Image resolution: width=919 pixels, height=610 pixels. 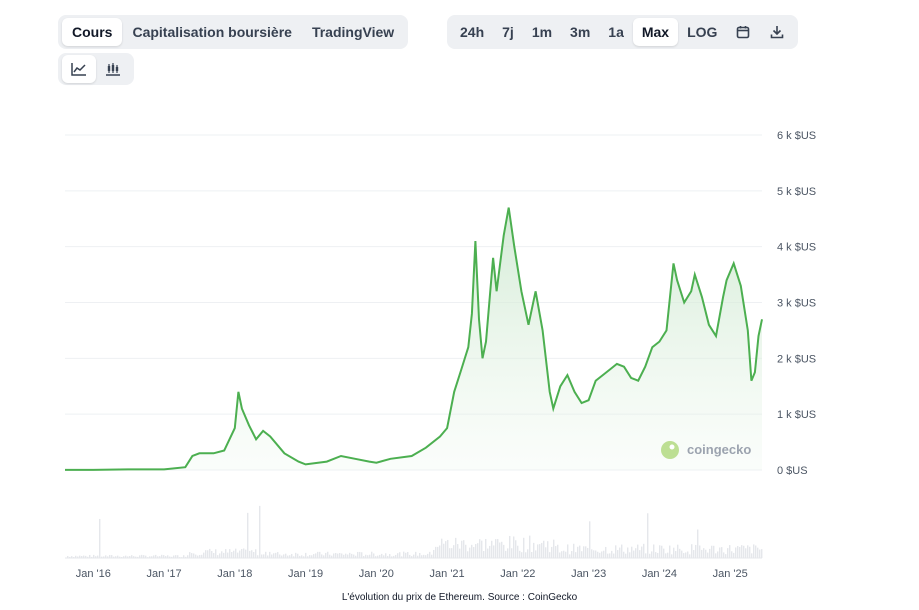 I want to click on tab-cours: Cours, so click(x=92, y=32).